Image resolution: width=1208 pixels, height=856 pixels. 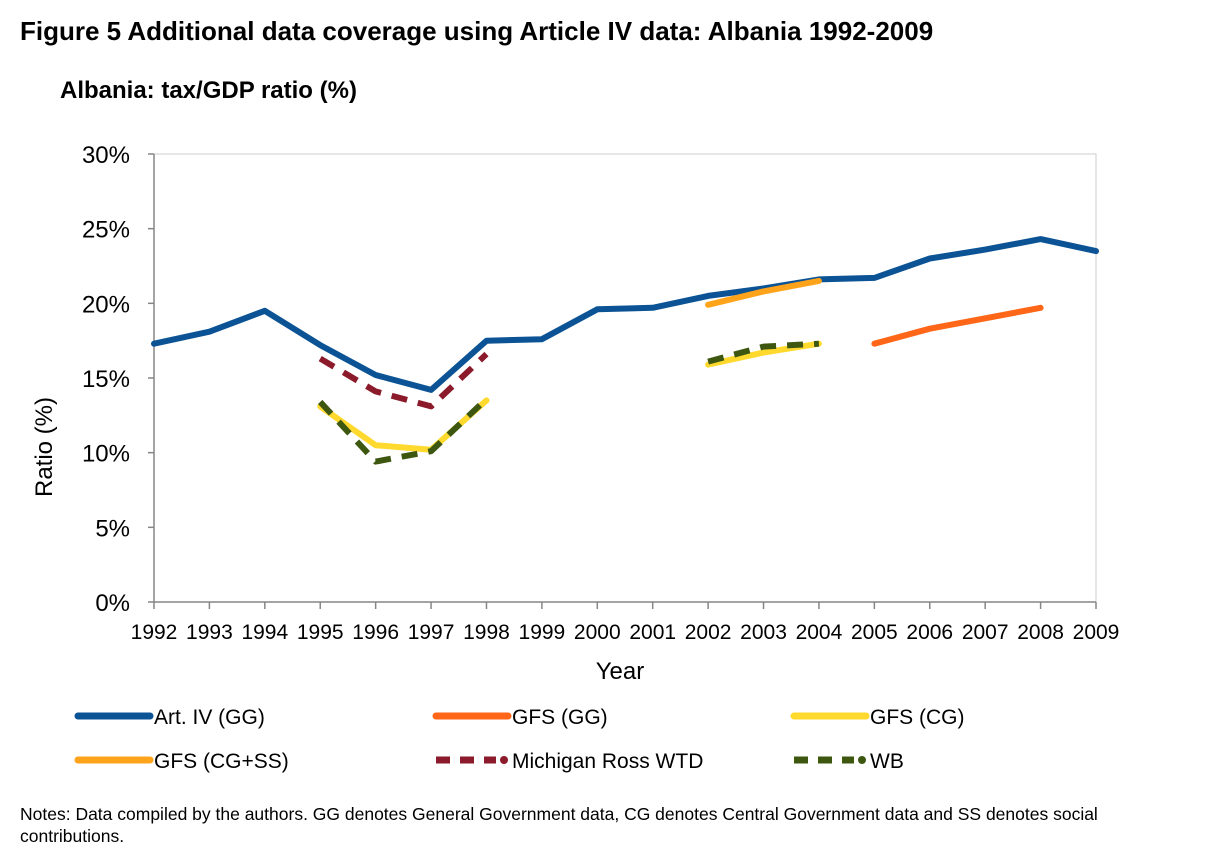 I want to click on legend-label: Art. IV (GG), so click(x=209, y=717).